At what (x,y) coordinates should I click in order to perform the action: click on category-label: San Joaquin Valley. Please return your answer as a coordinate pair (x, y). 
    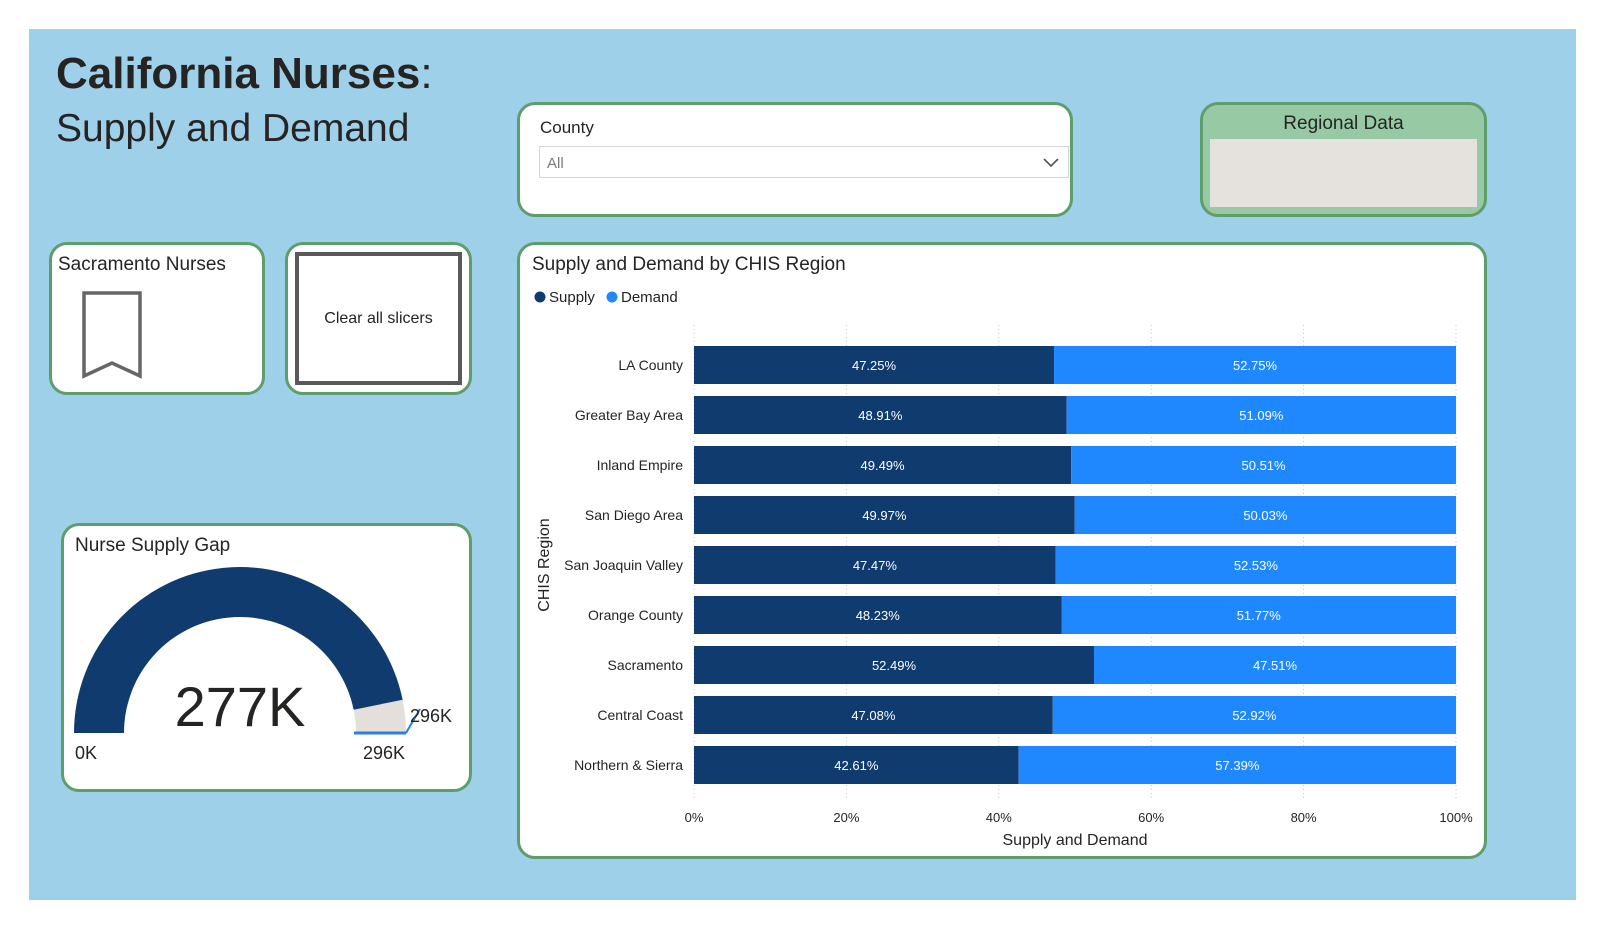
    Looking at the image, I should click on (623, 565).